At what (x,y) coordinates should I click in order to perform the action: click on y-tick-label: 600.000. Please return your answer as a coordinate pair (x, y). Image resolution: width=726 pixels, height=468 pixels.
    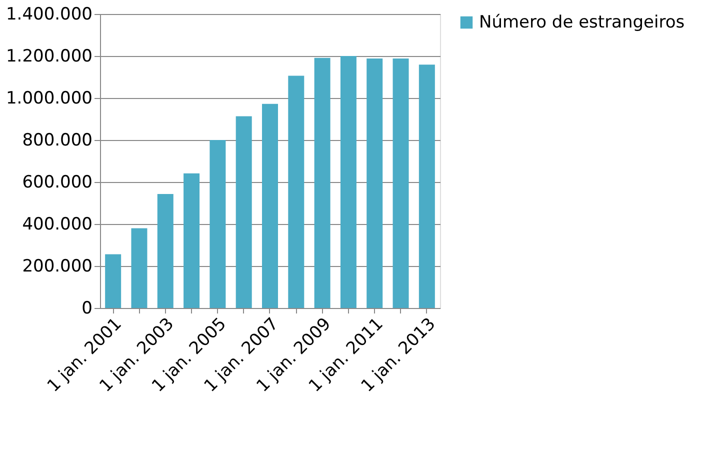
    Looking at the image, I should click on (57, 182).